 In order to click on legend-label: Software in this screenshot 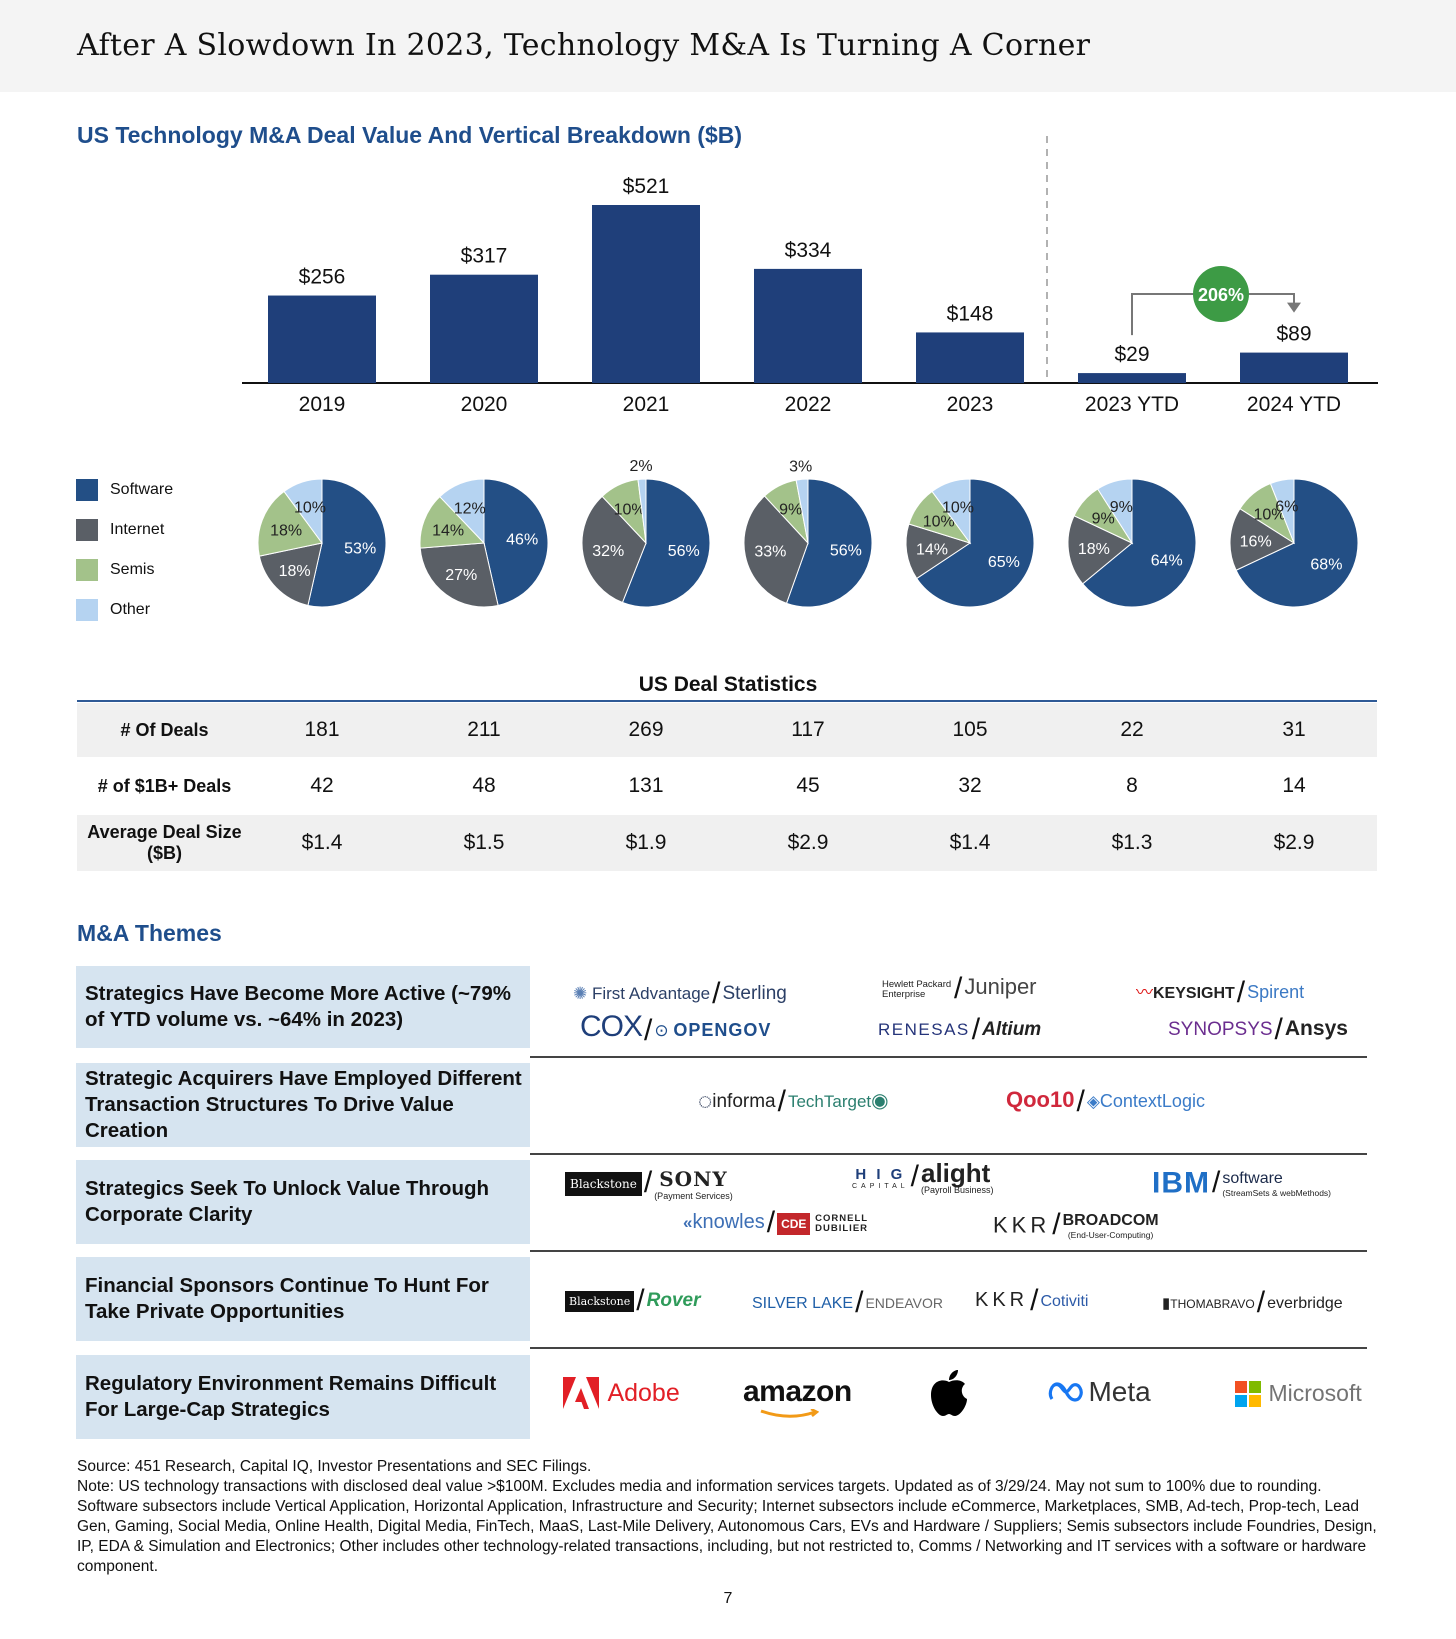, I will do `click(142, 489)`.